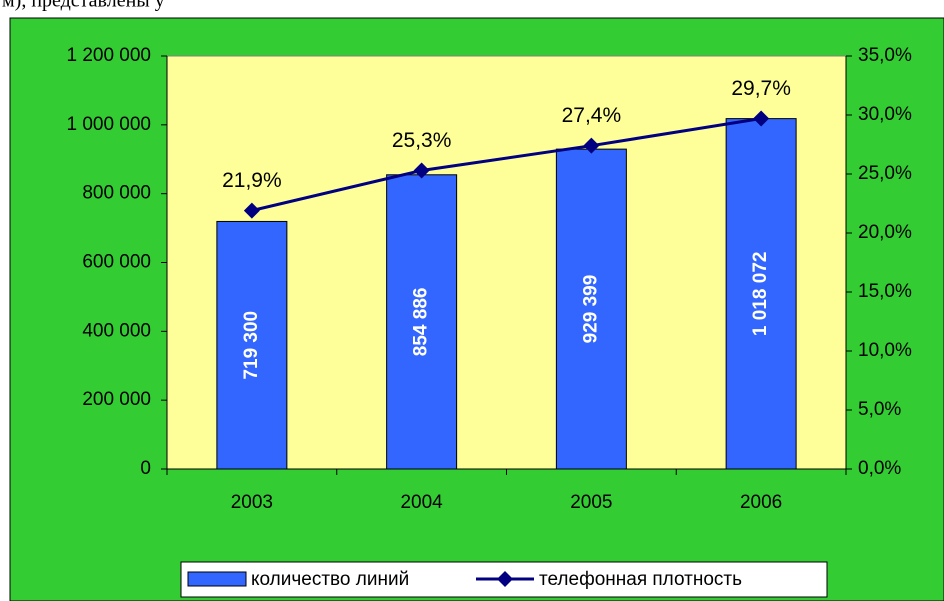 Image resolution: width=944 pixels, height=601 pixels. I want to click on line-value-label: 27,4%, so click(592, 115).